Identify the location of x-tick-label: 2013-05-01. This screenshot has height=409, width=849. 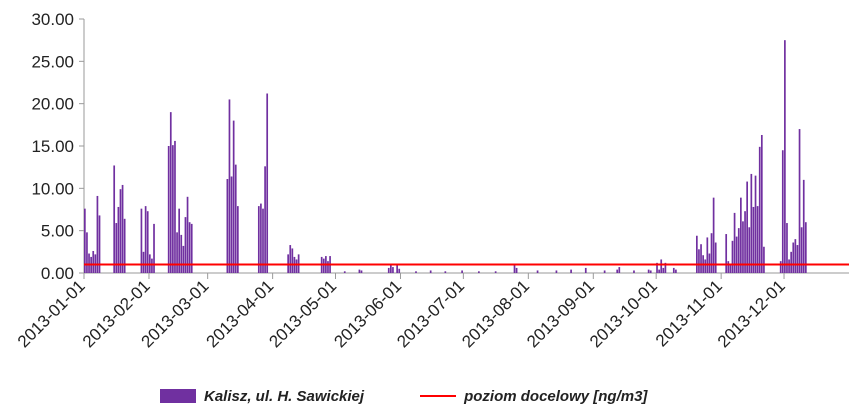
(302, 313).